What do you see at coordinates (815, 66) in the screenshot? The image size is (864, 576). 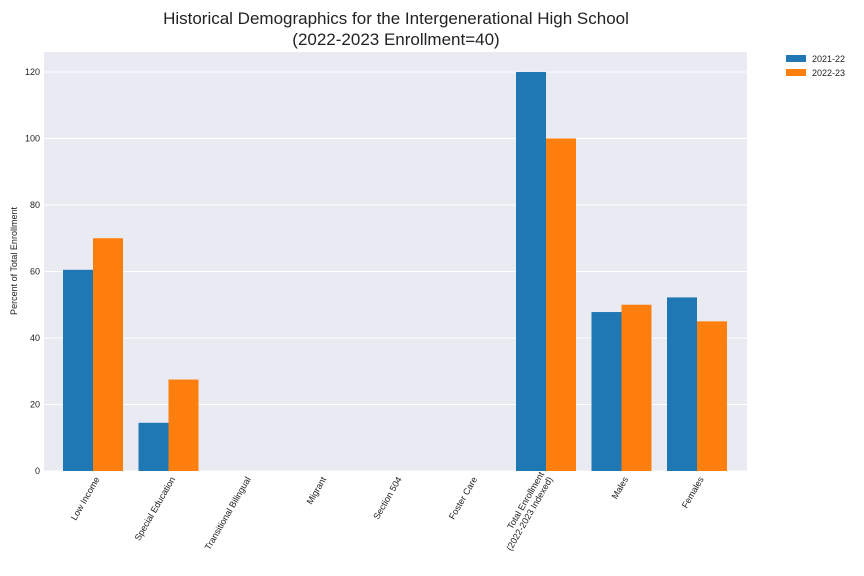 I see `legend: 2021-22 2022-23` at bounding box center [815, 66].